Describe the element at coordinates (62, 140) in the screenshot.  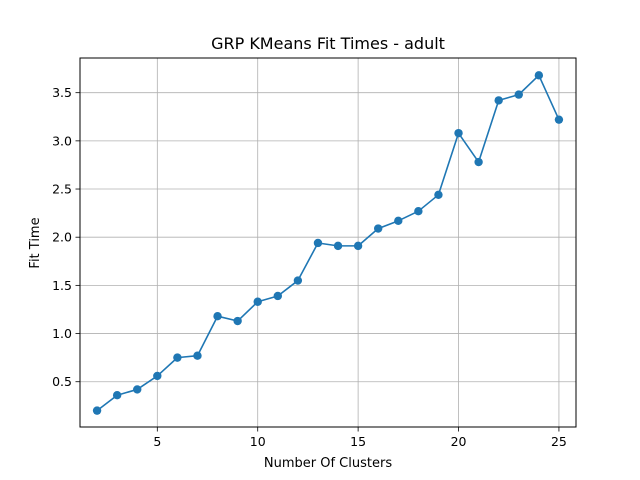
I see `y-tick-label: 3.0` at that location.